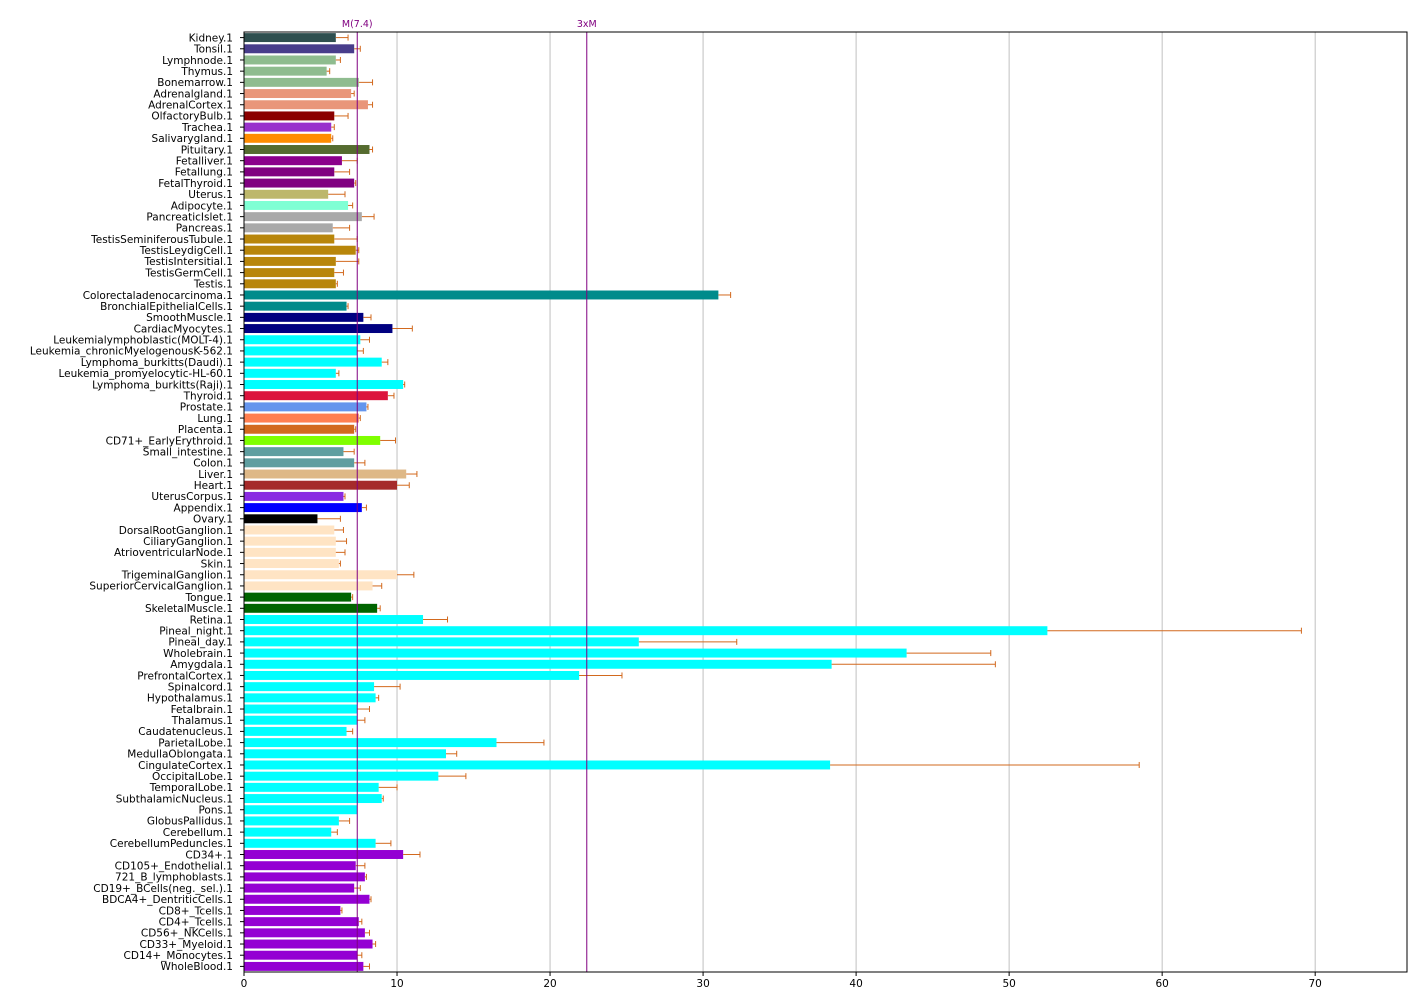  What do you see at coordinates (131, 352) in the screenshot?
I see `category-label: Leukemia_chronicMyelogenousK-562.1` at bounding box center [131, 352].